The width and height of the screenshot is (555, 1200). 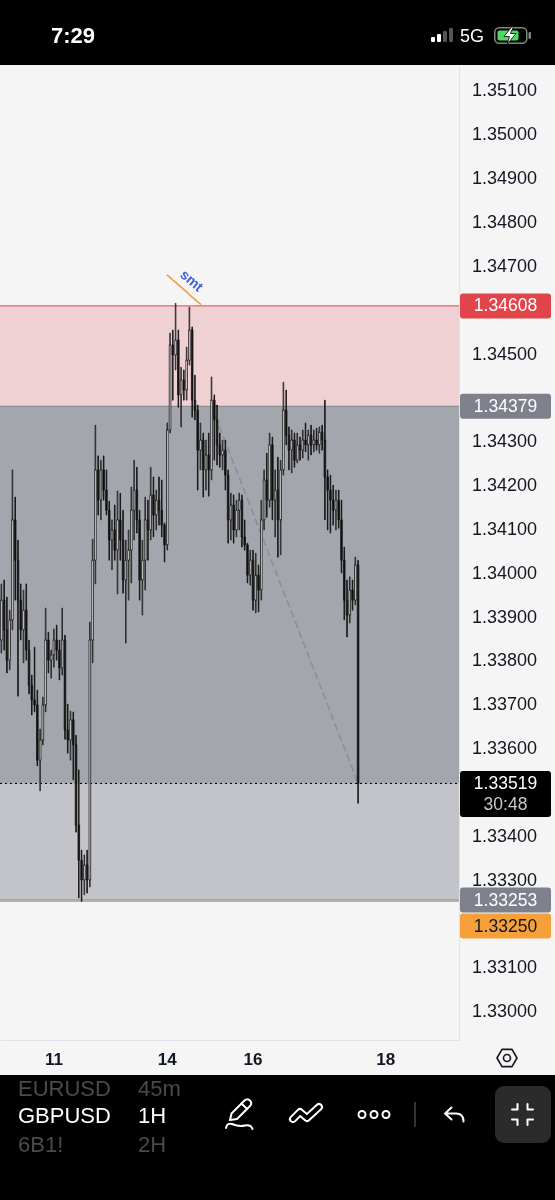 What do you see at coordinates (505, 485) in the screenshot?
I see `y-tick-label: 1.34200` at bounding box center [505, 485].